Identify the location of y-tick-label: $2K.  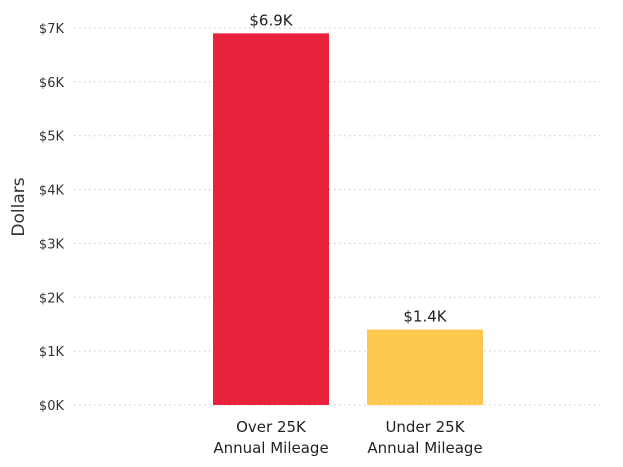
(52, 298).